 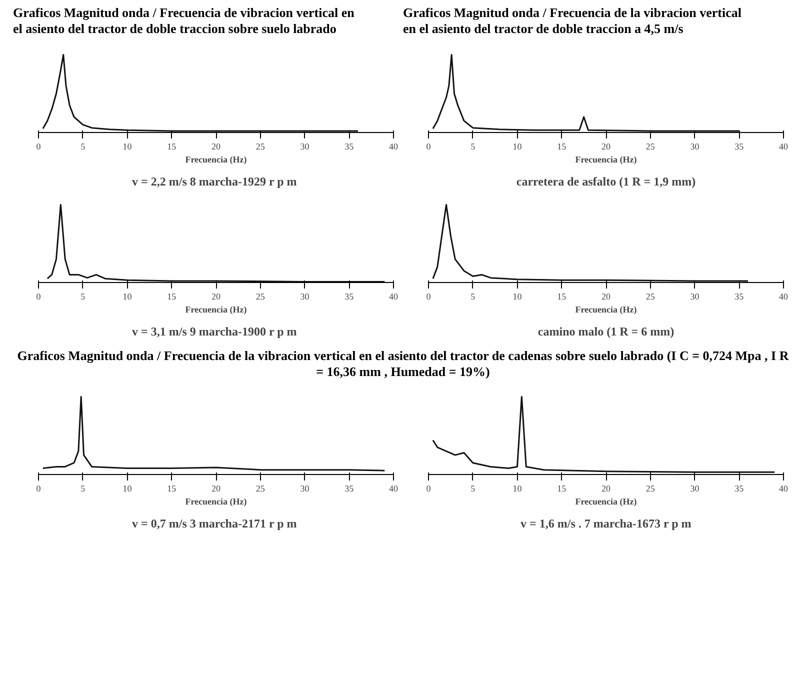 I want to click on text: carretera de asfalto (1 R = 1,9 mm), so click(x=606, y=181).